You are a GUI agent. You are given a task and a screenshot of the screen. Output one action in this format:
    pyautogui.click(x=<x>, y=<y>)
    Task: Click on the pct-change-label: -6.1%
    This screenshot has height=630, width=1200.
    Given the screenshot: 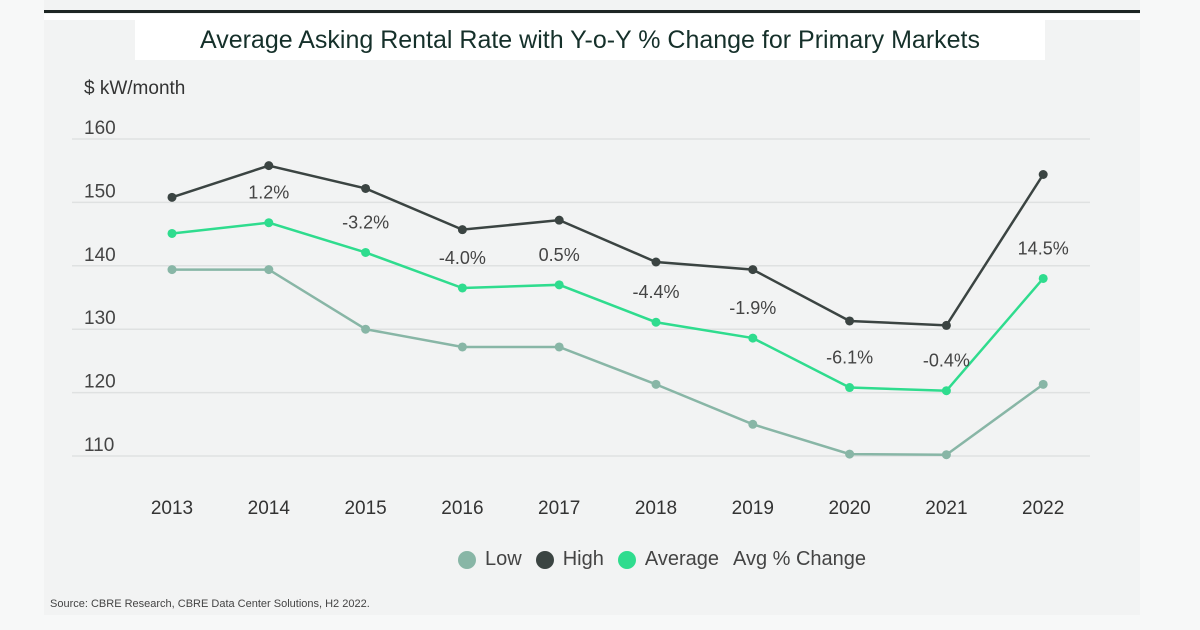 What is the action you would take?
    pyautogui.click(x=849, y=358)
    